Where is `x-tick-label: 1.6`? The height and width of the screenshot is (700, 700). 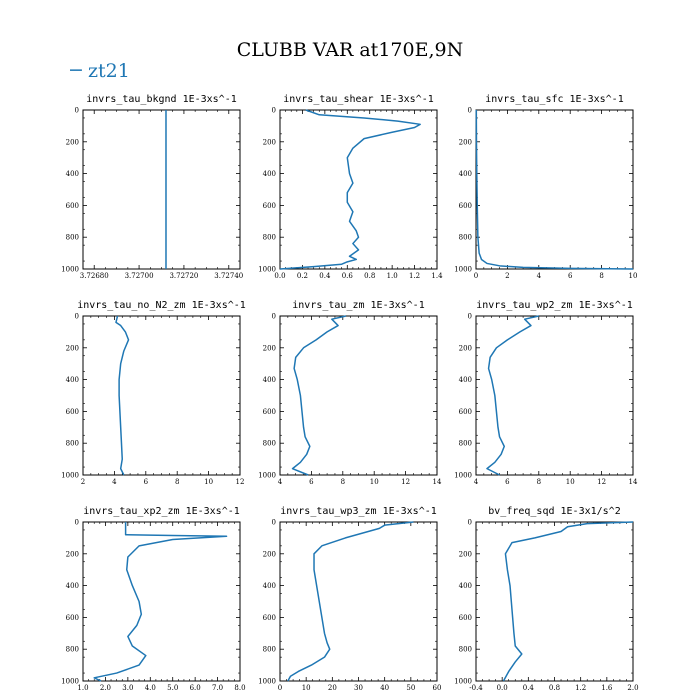
x-tick-label: 1.6 is located at coordinates (607, 688).